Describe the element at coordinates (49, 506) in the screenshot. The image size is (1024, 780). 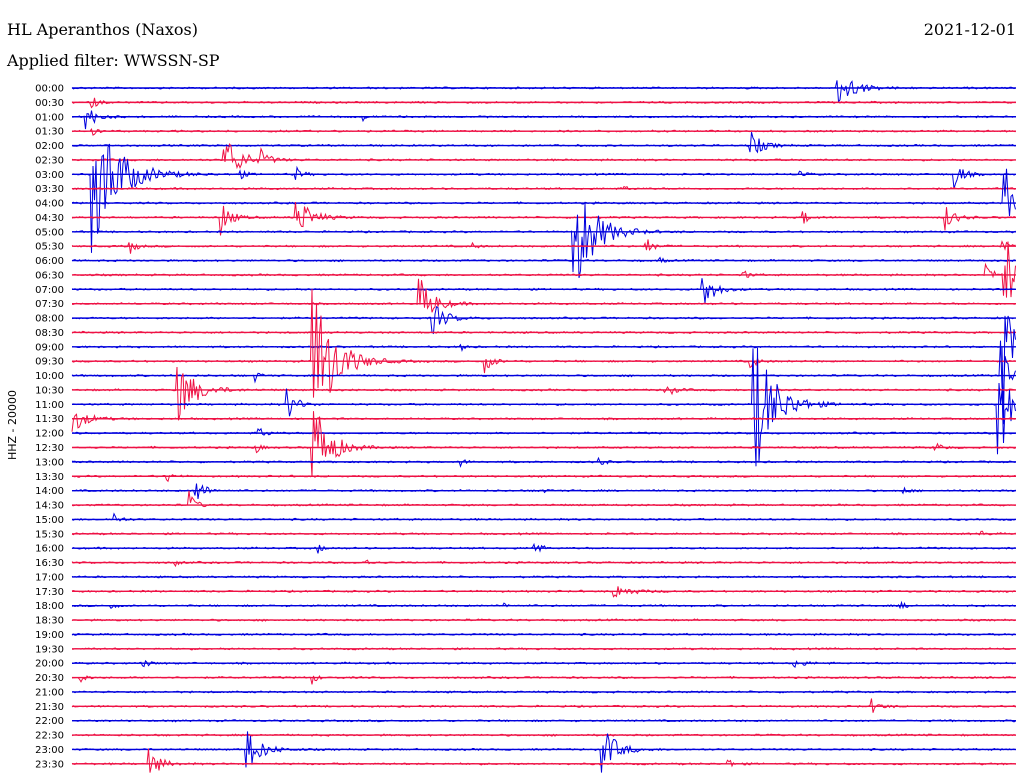
I see `row-label: 14:30` at that location.